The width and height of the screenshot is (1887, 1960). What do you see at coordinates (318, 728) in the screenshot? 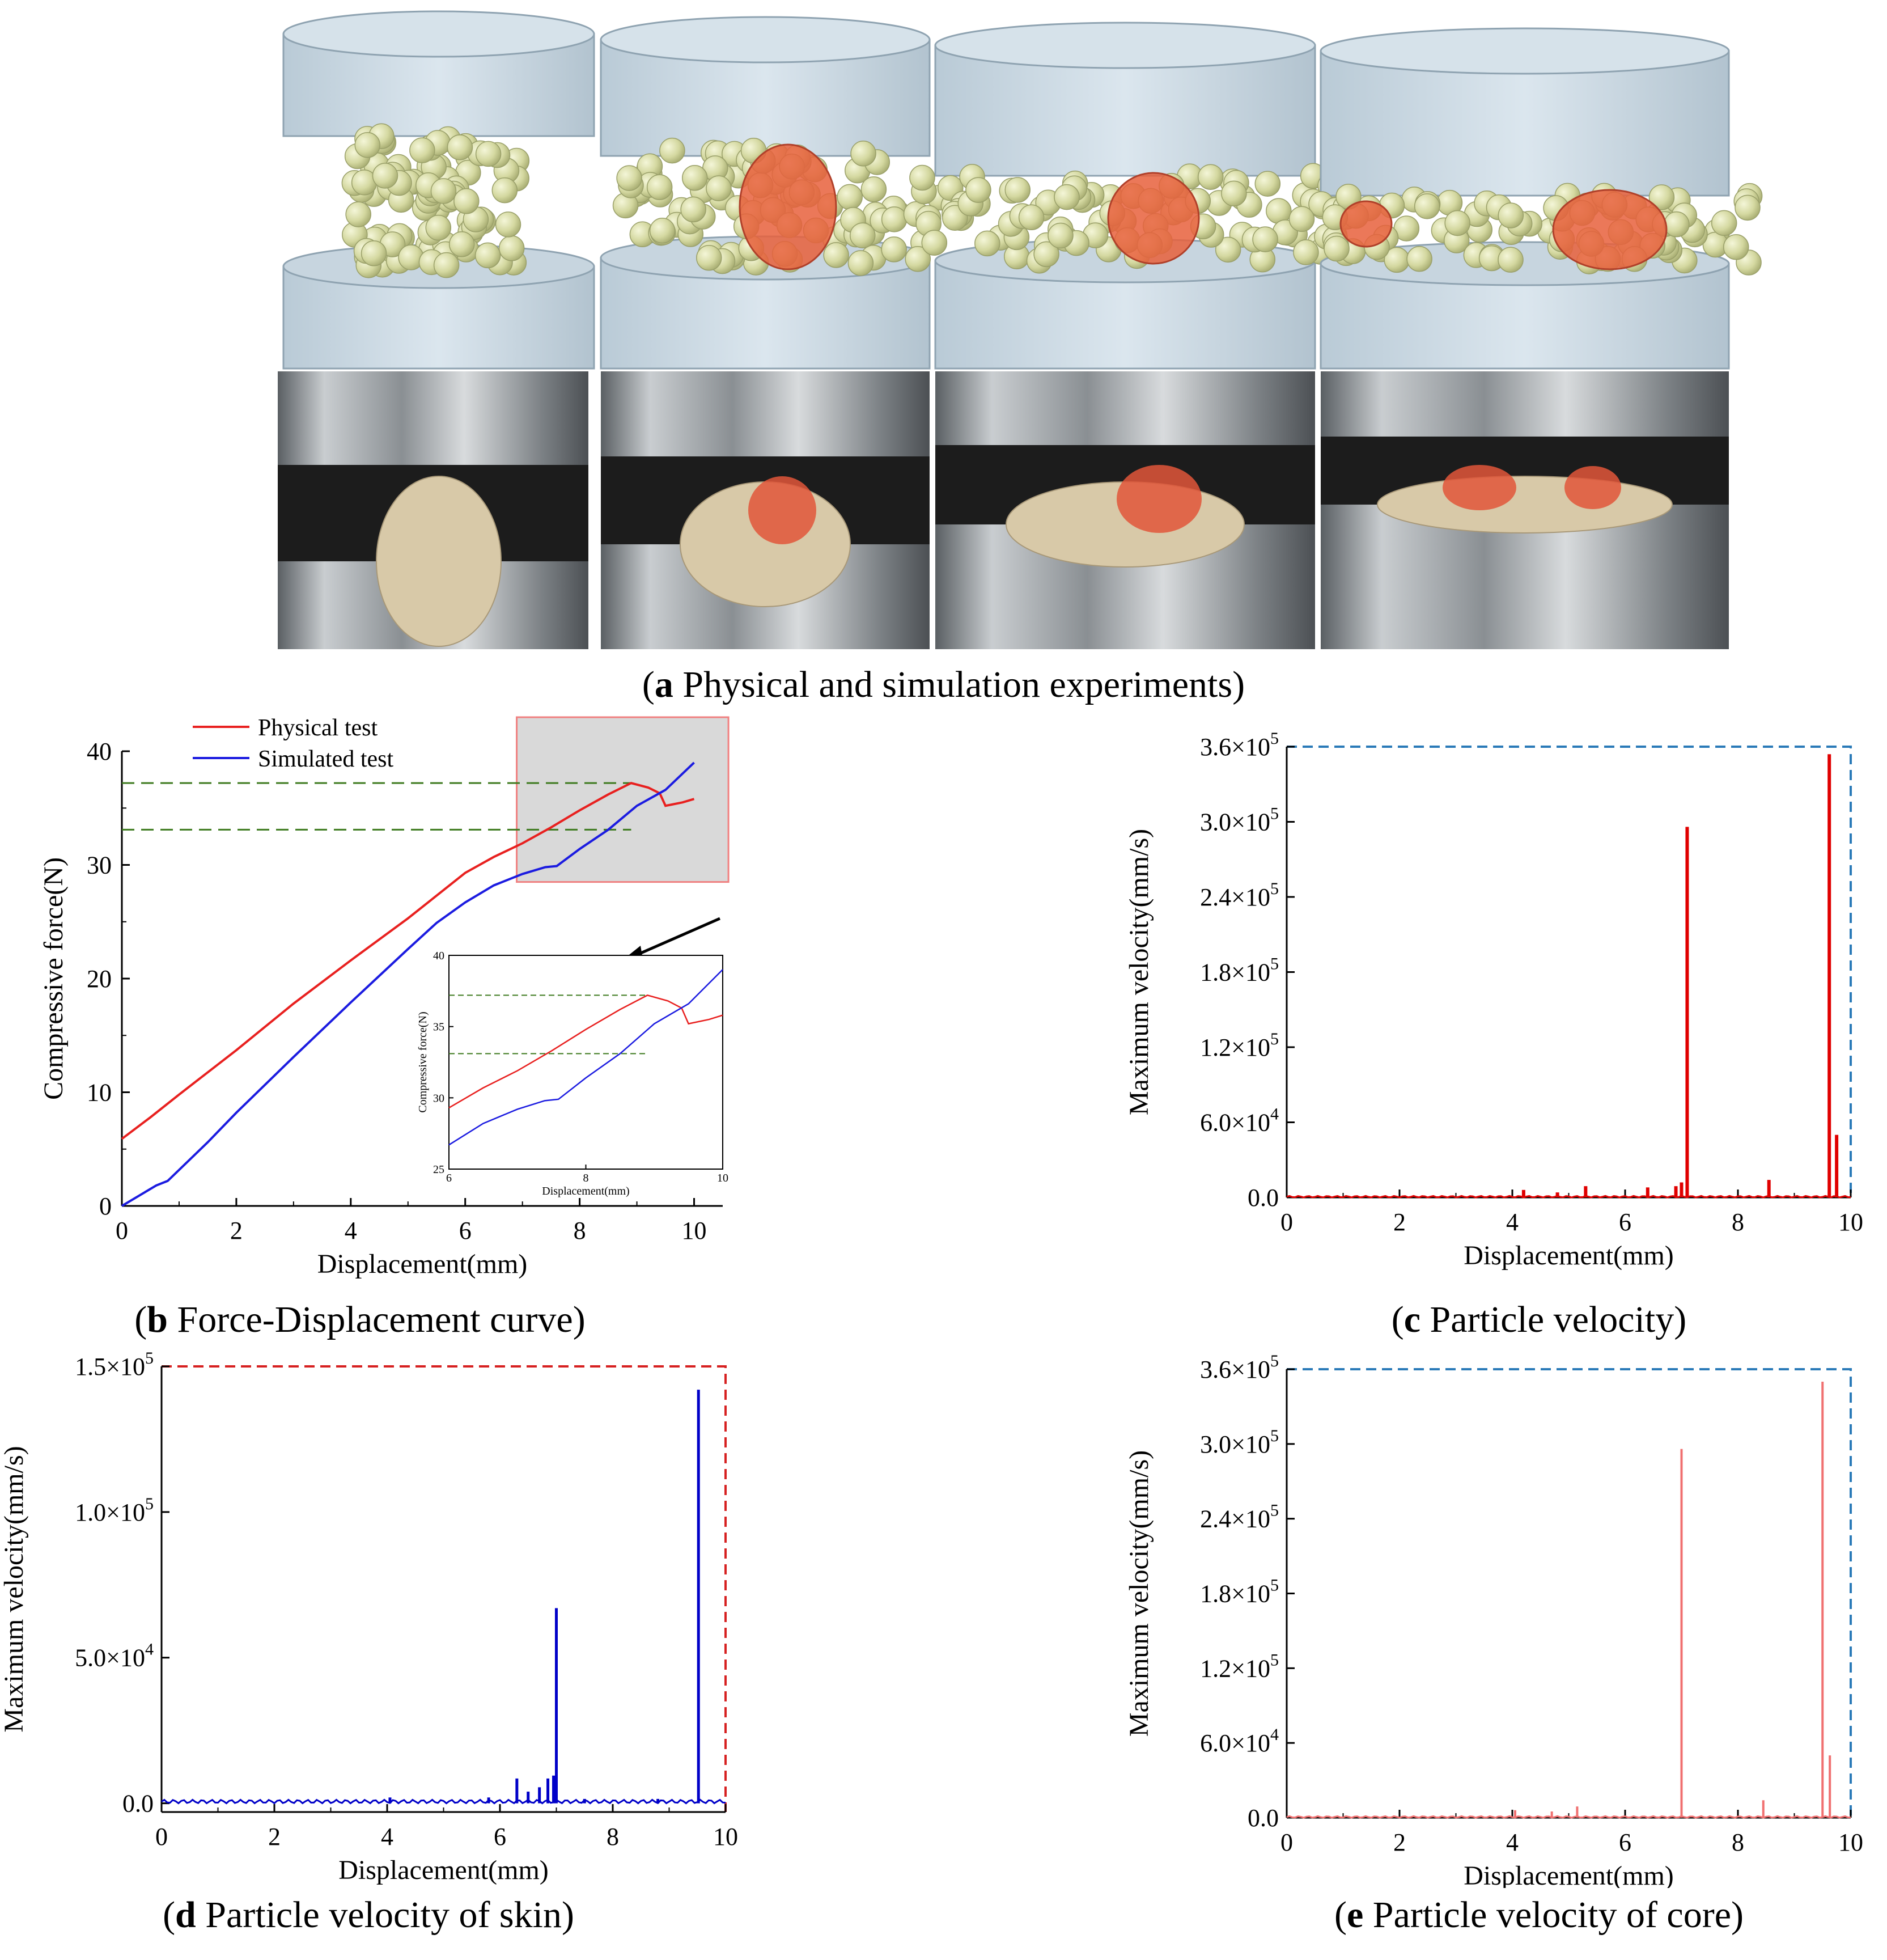
I see `legend-label: Physical test` at bounding box center [318, 728].